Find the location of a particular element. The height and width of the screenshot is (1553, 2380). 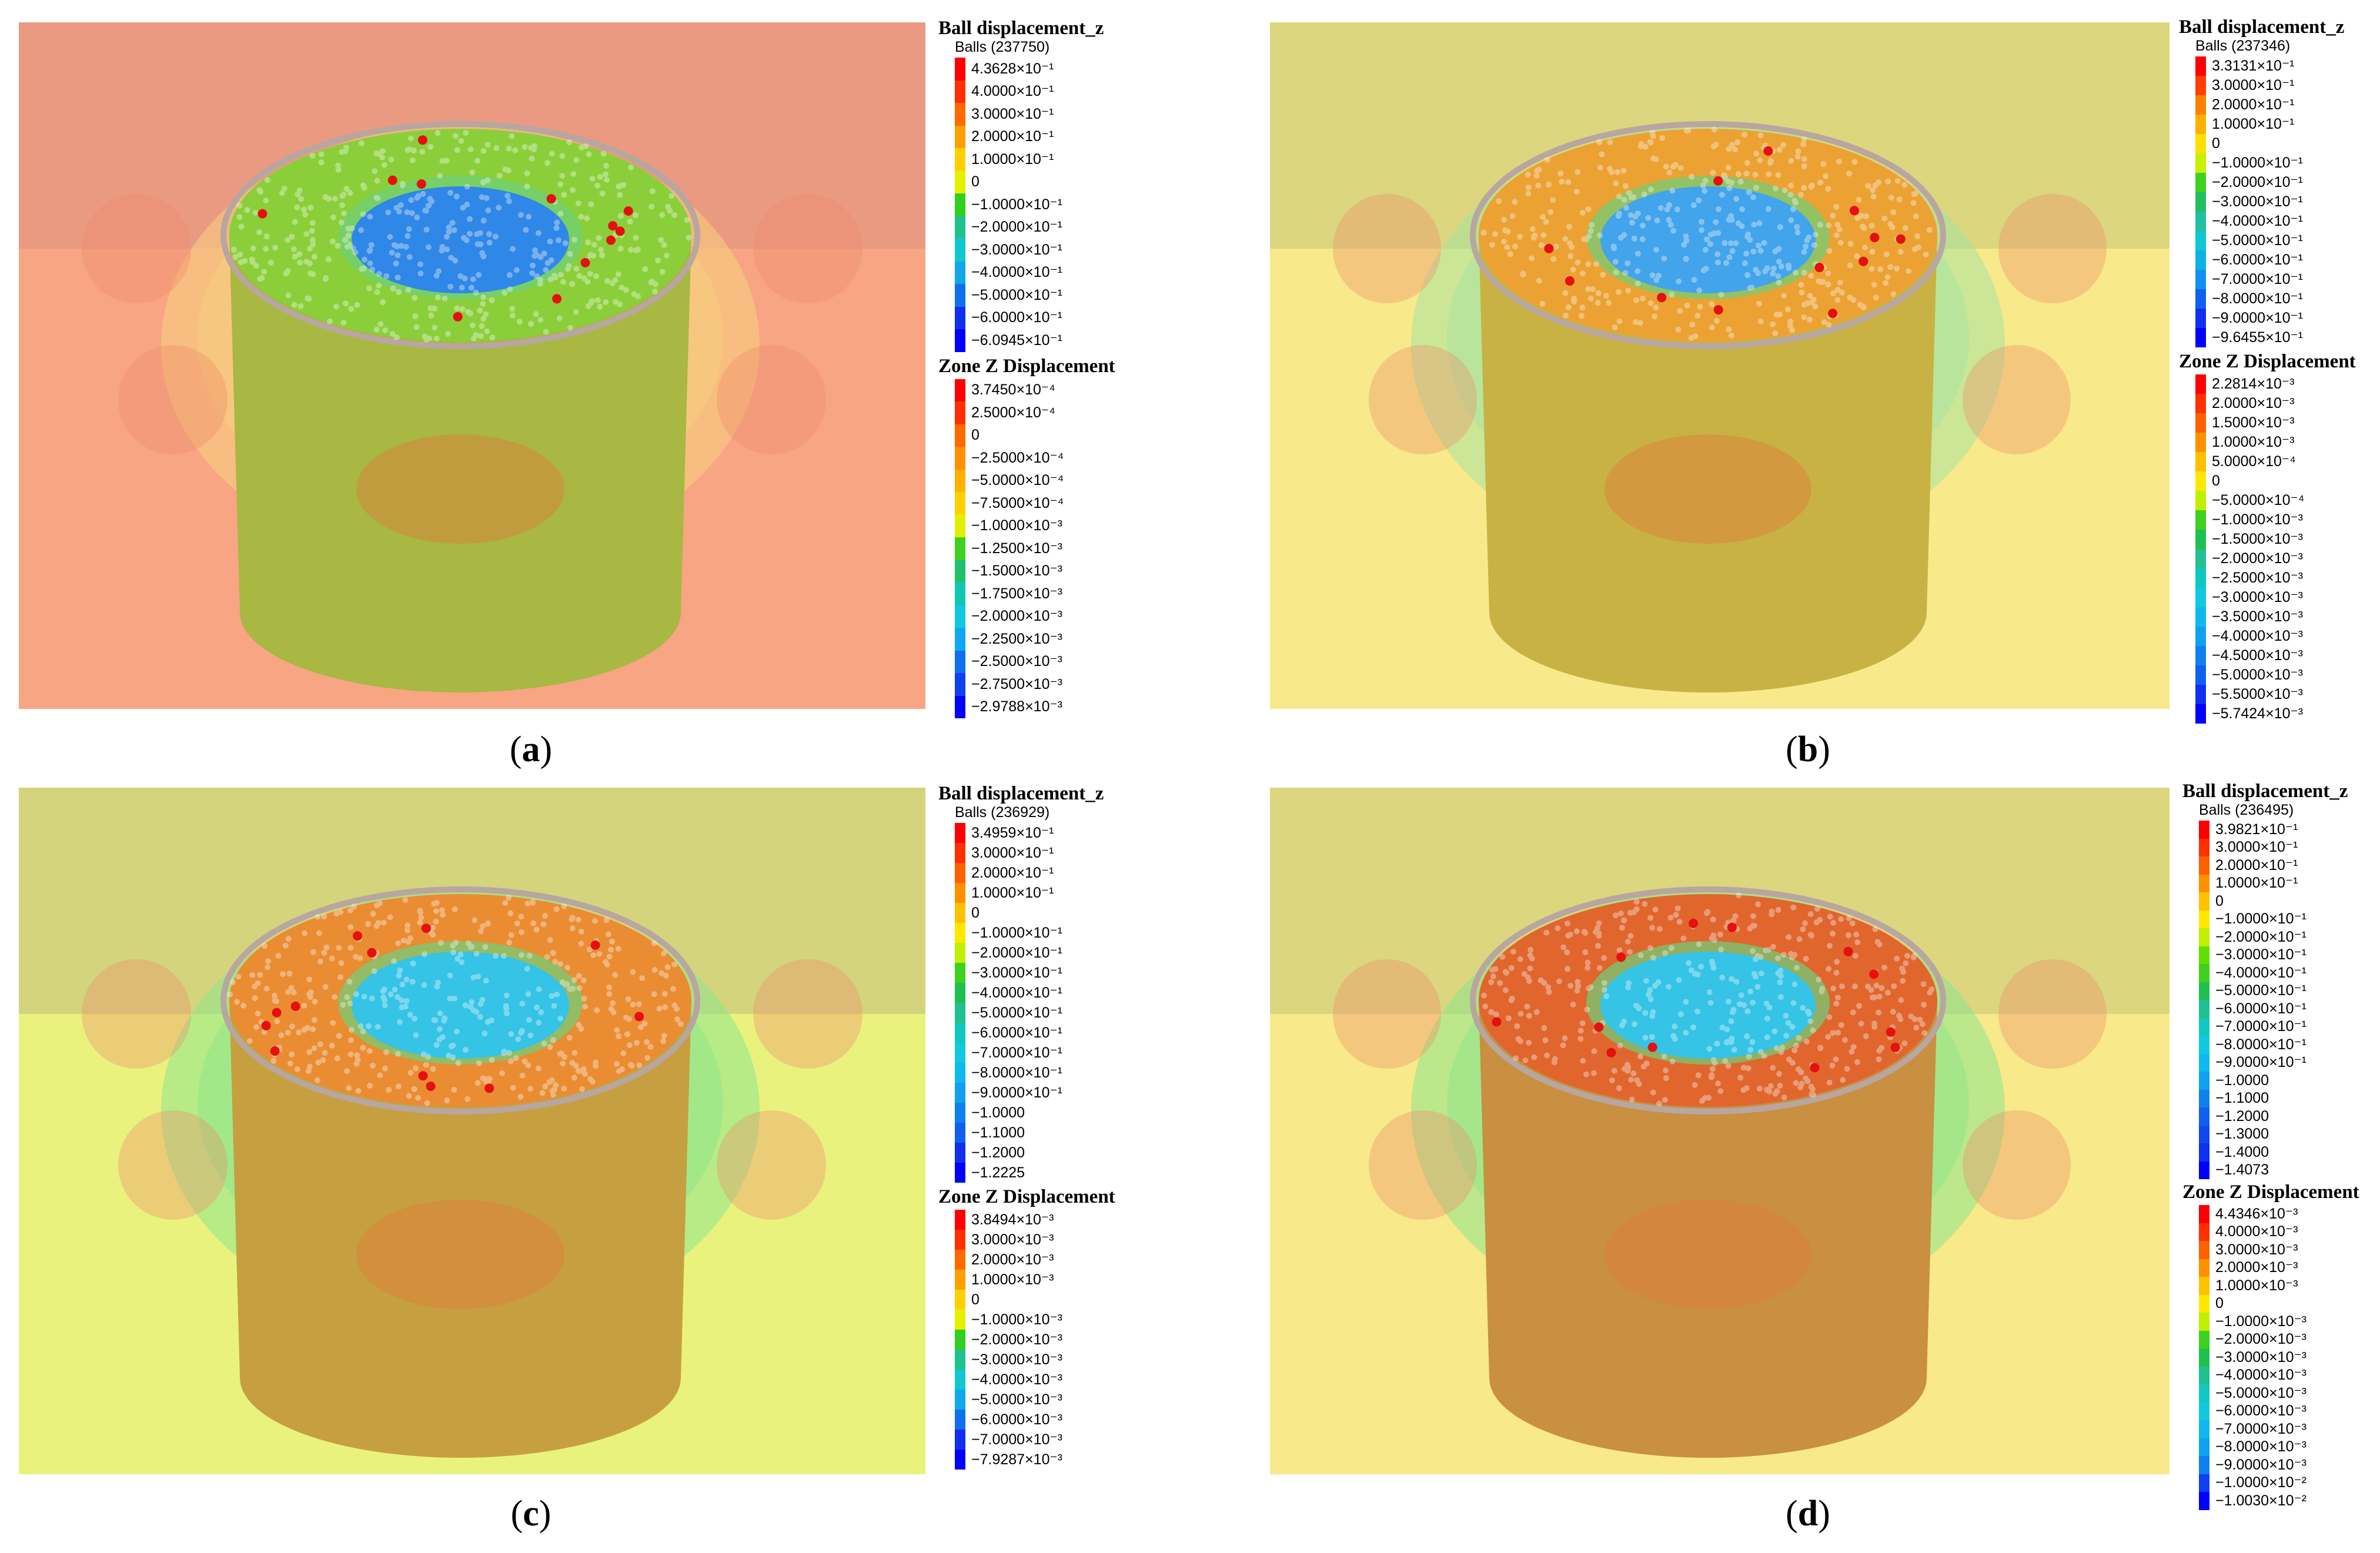

scale-label: −1.4073 is located at coordinates (2242, 1170).